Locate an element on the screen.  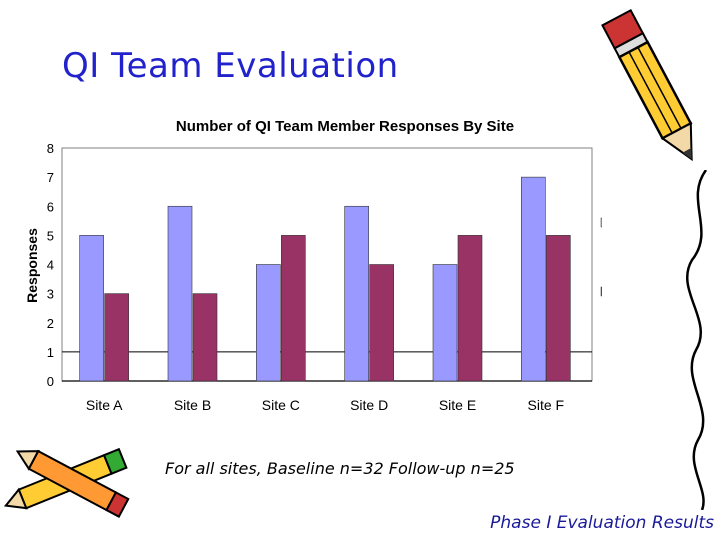
x-tick-label: Site D is located at coordinates (369, 405).